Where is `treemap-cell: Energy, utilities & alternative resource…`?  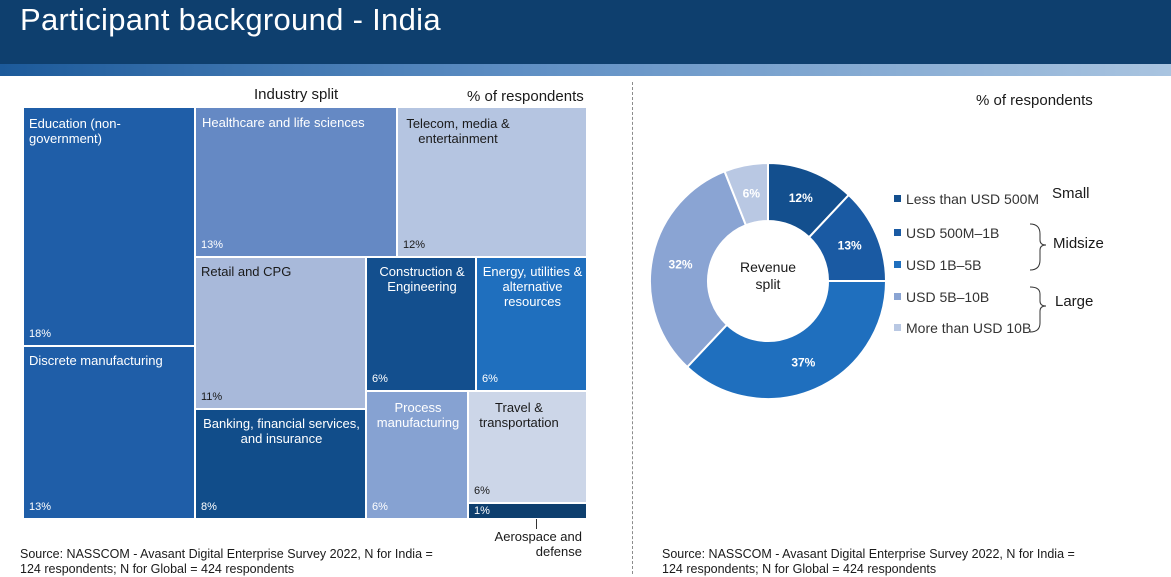 treemap-cell: Energy, utilities & alternative resource… is located at coordinates (531, 324).